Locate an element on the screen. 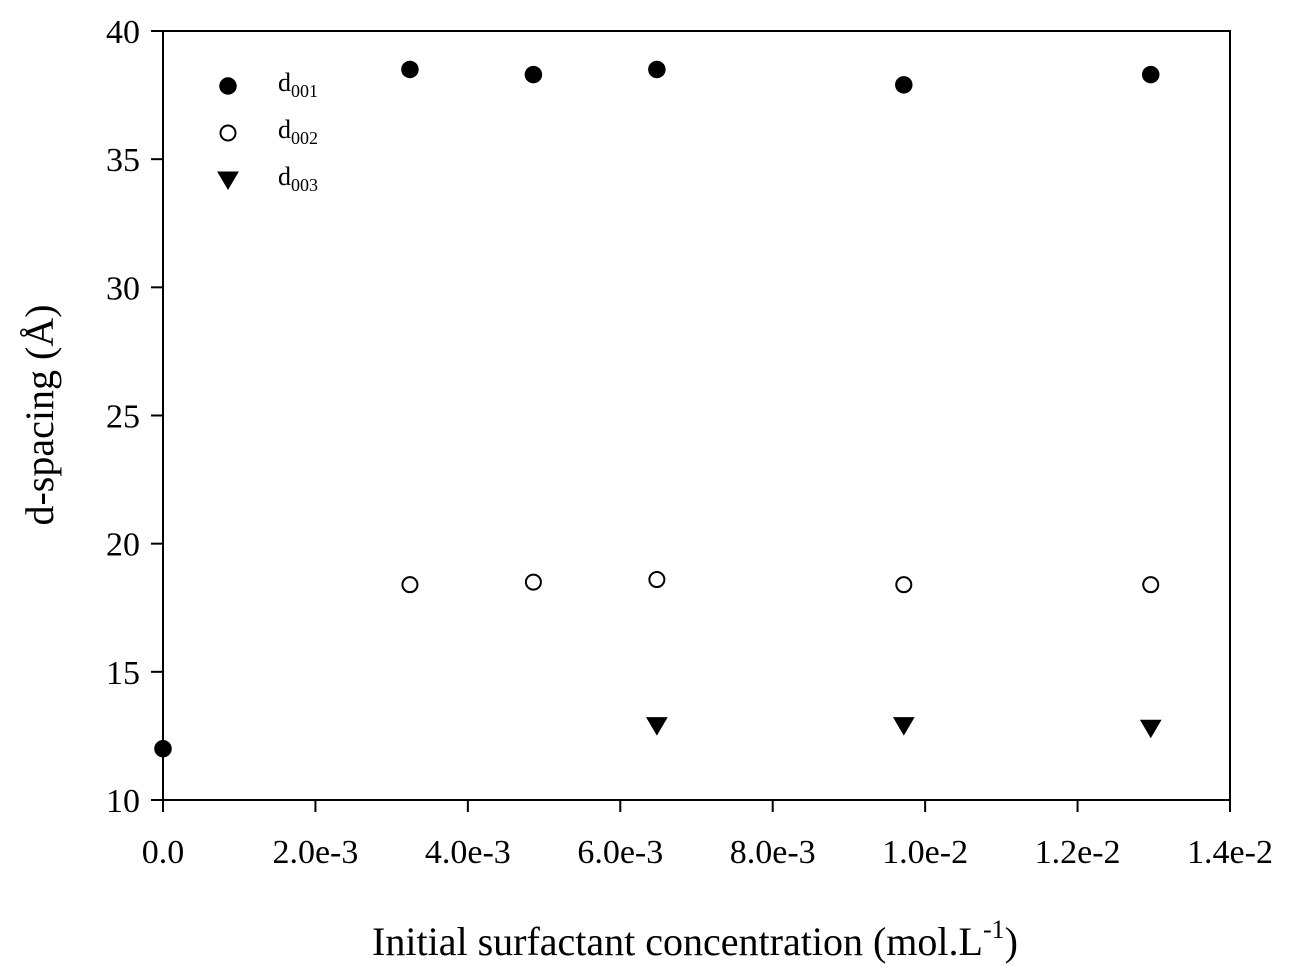 This screenshot has width=1289, height=966. y-tick-label: 20 is located at coordinates (123, 545).